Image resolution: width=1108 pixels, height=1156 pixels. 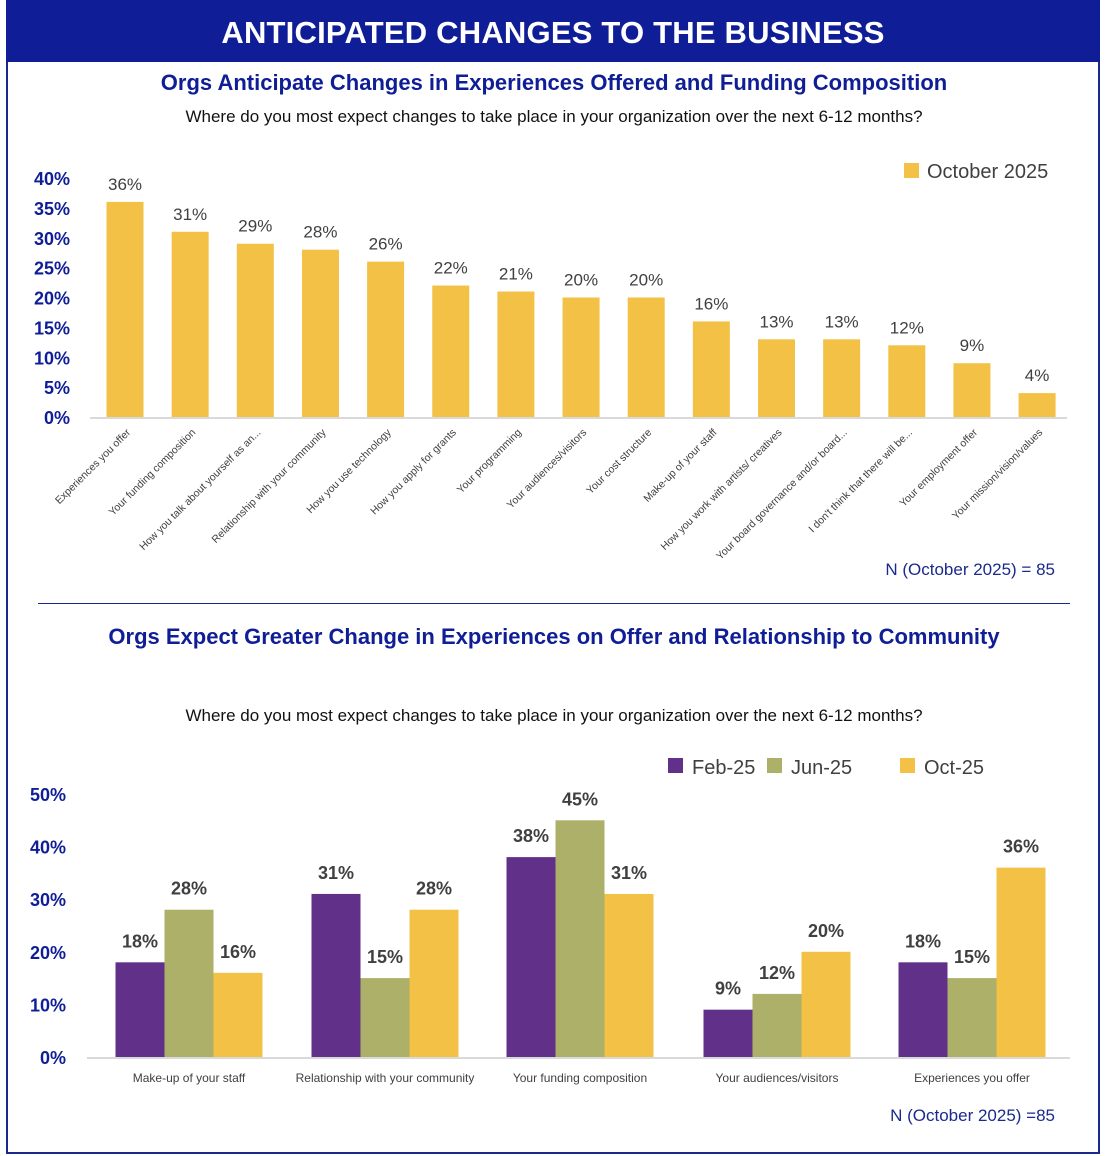 I want to click on section-divider, so click(x=554, y=603).